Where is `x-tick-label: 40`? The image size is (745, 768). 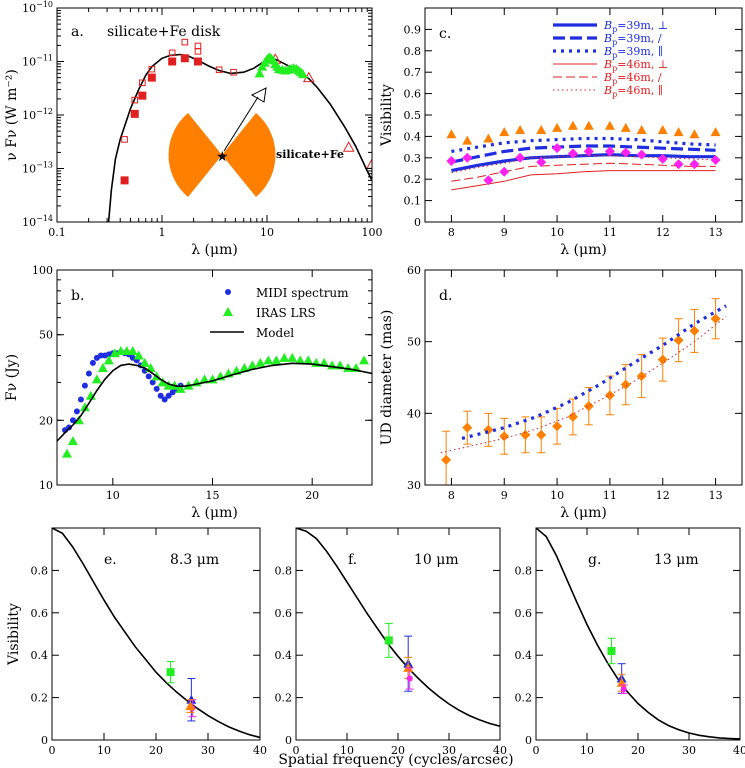 x-tick-label: 40 is located at coordinates (260, 750).